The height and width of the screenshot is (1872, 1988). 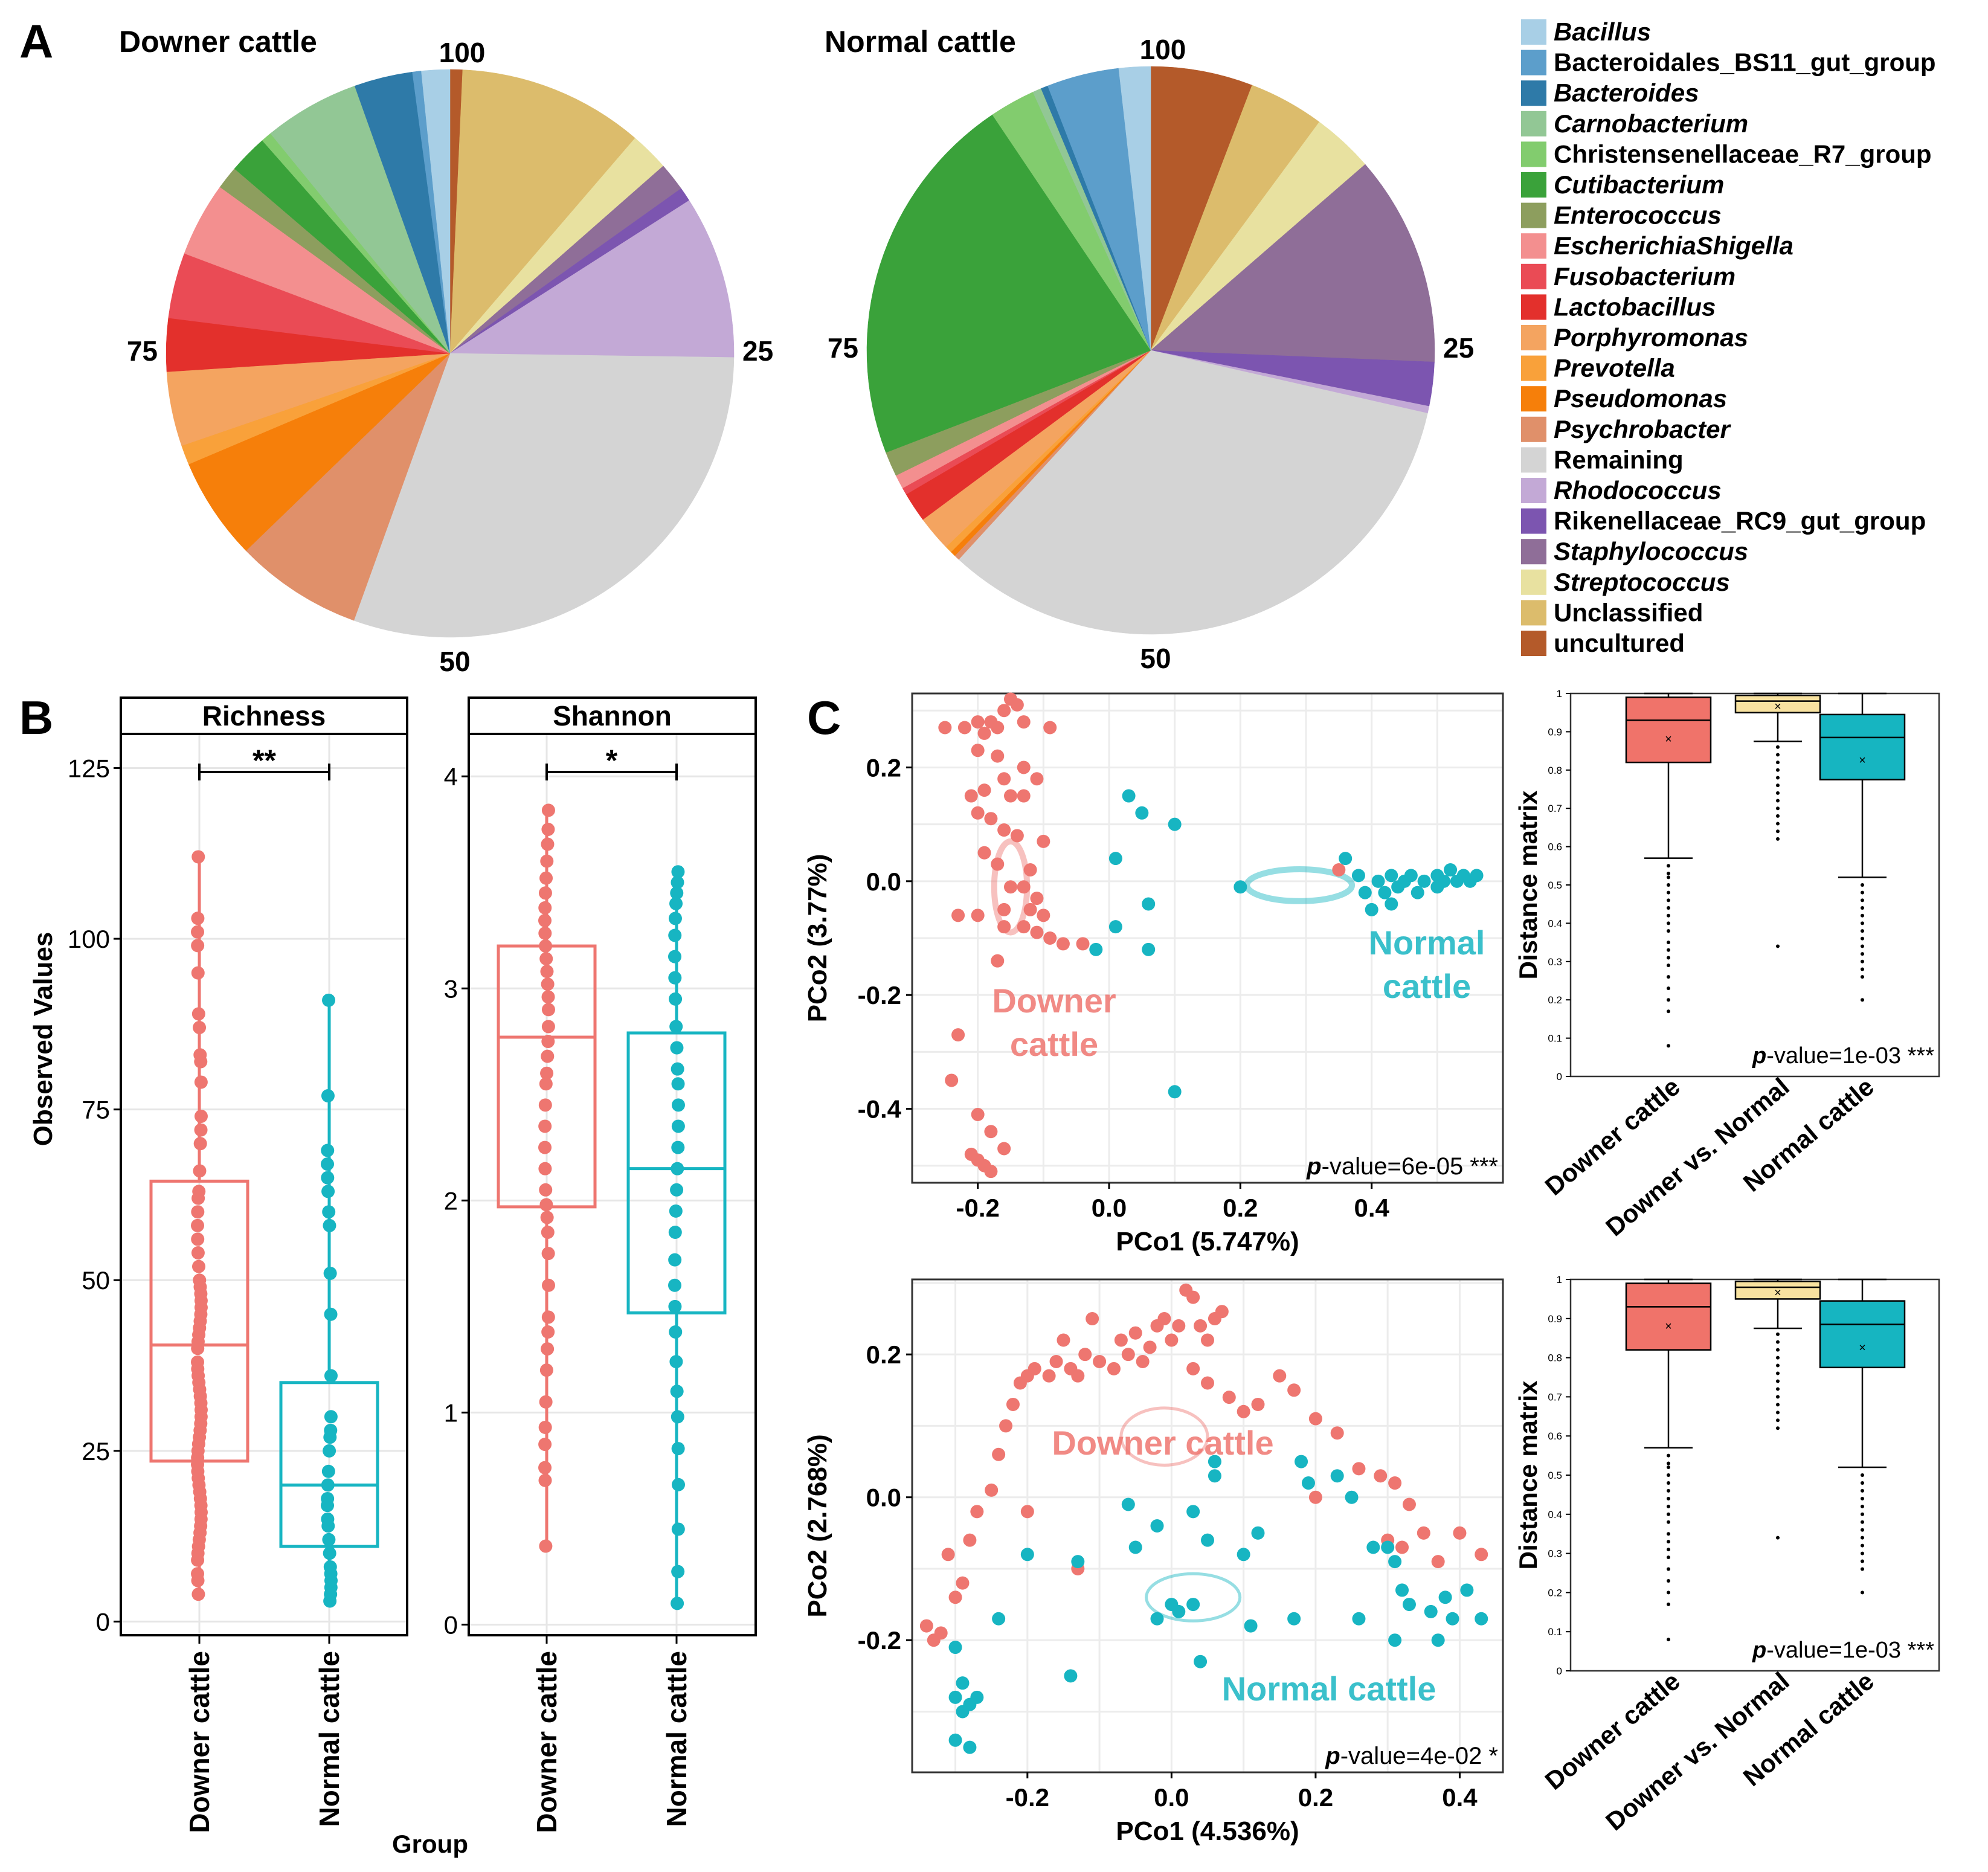 I want to click on legend-label-rhodococcus: Rhodococcus, so click(x=1638, y=490).